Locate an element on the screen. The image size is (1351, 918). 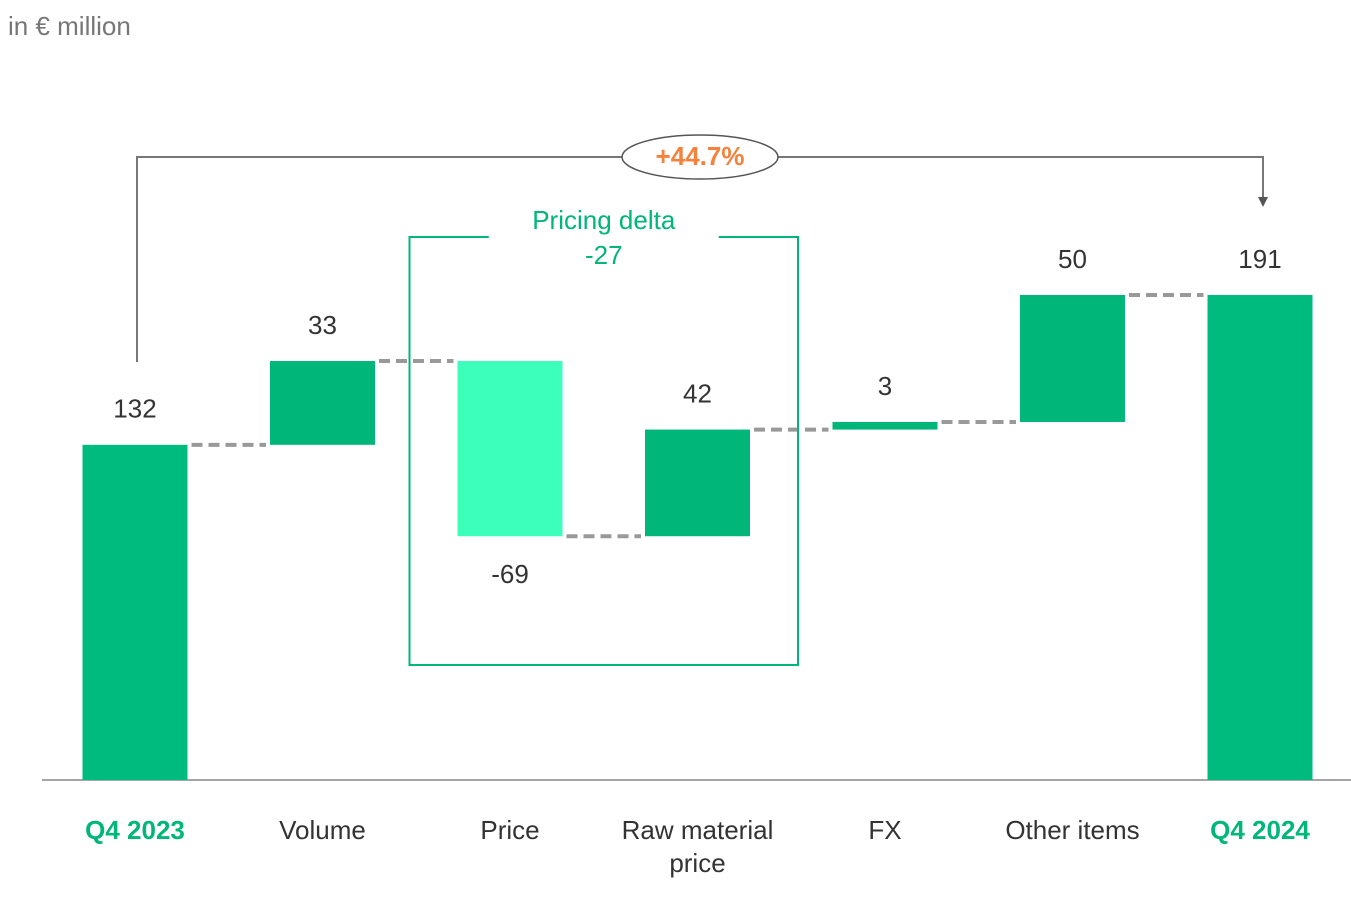
x-tick-label: Raw material price is located at coordinates (697, 846).